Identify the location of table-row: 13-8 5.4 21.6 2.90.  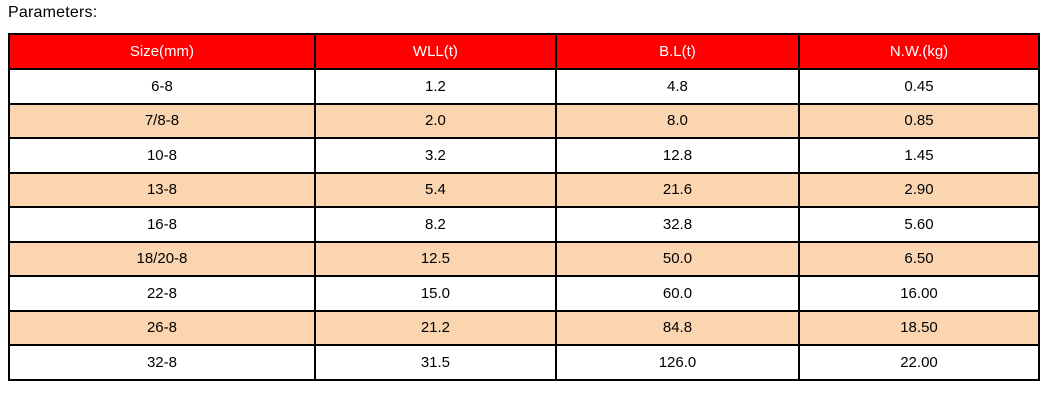
(524, 189).